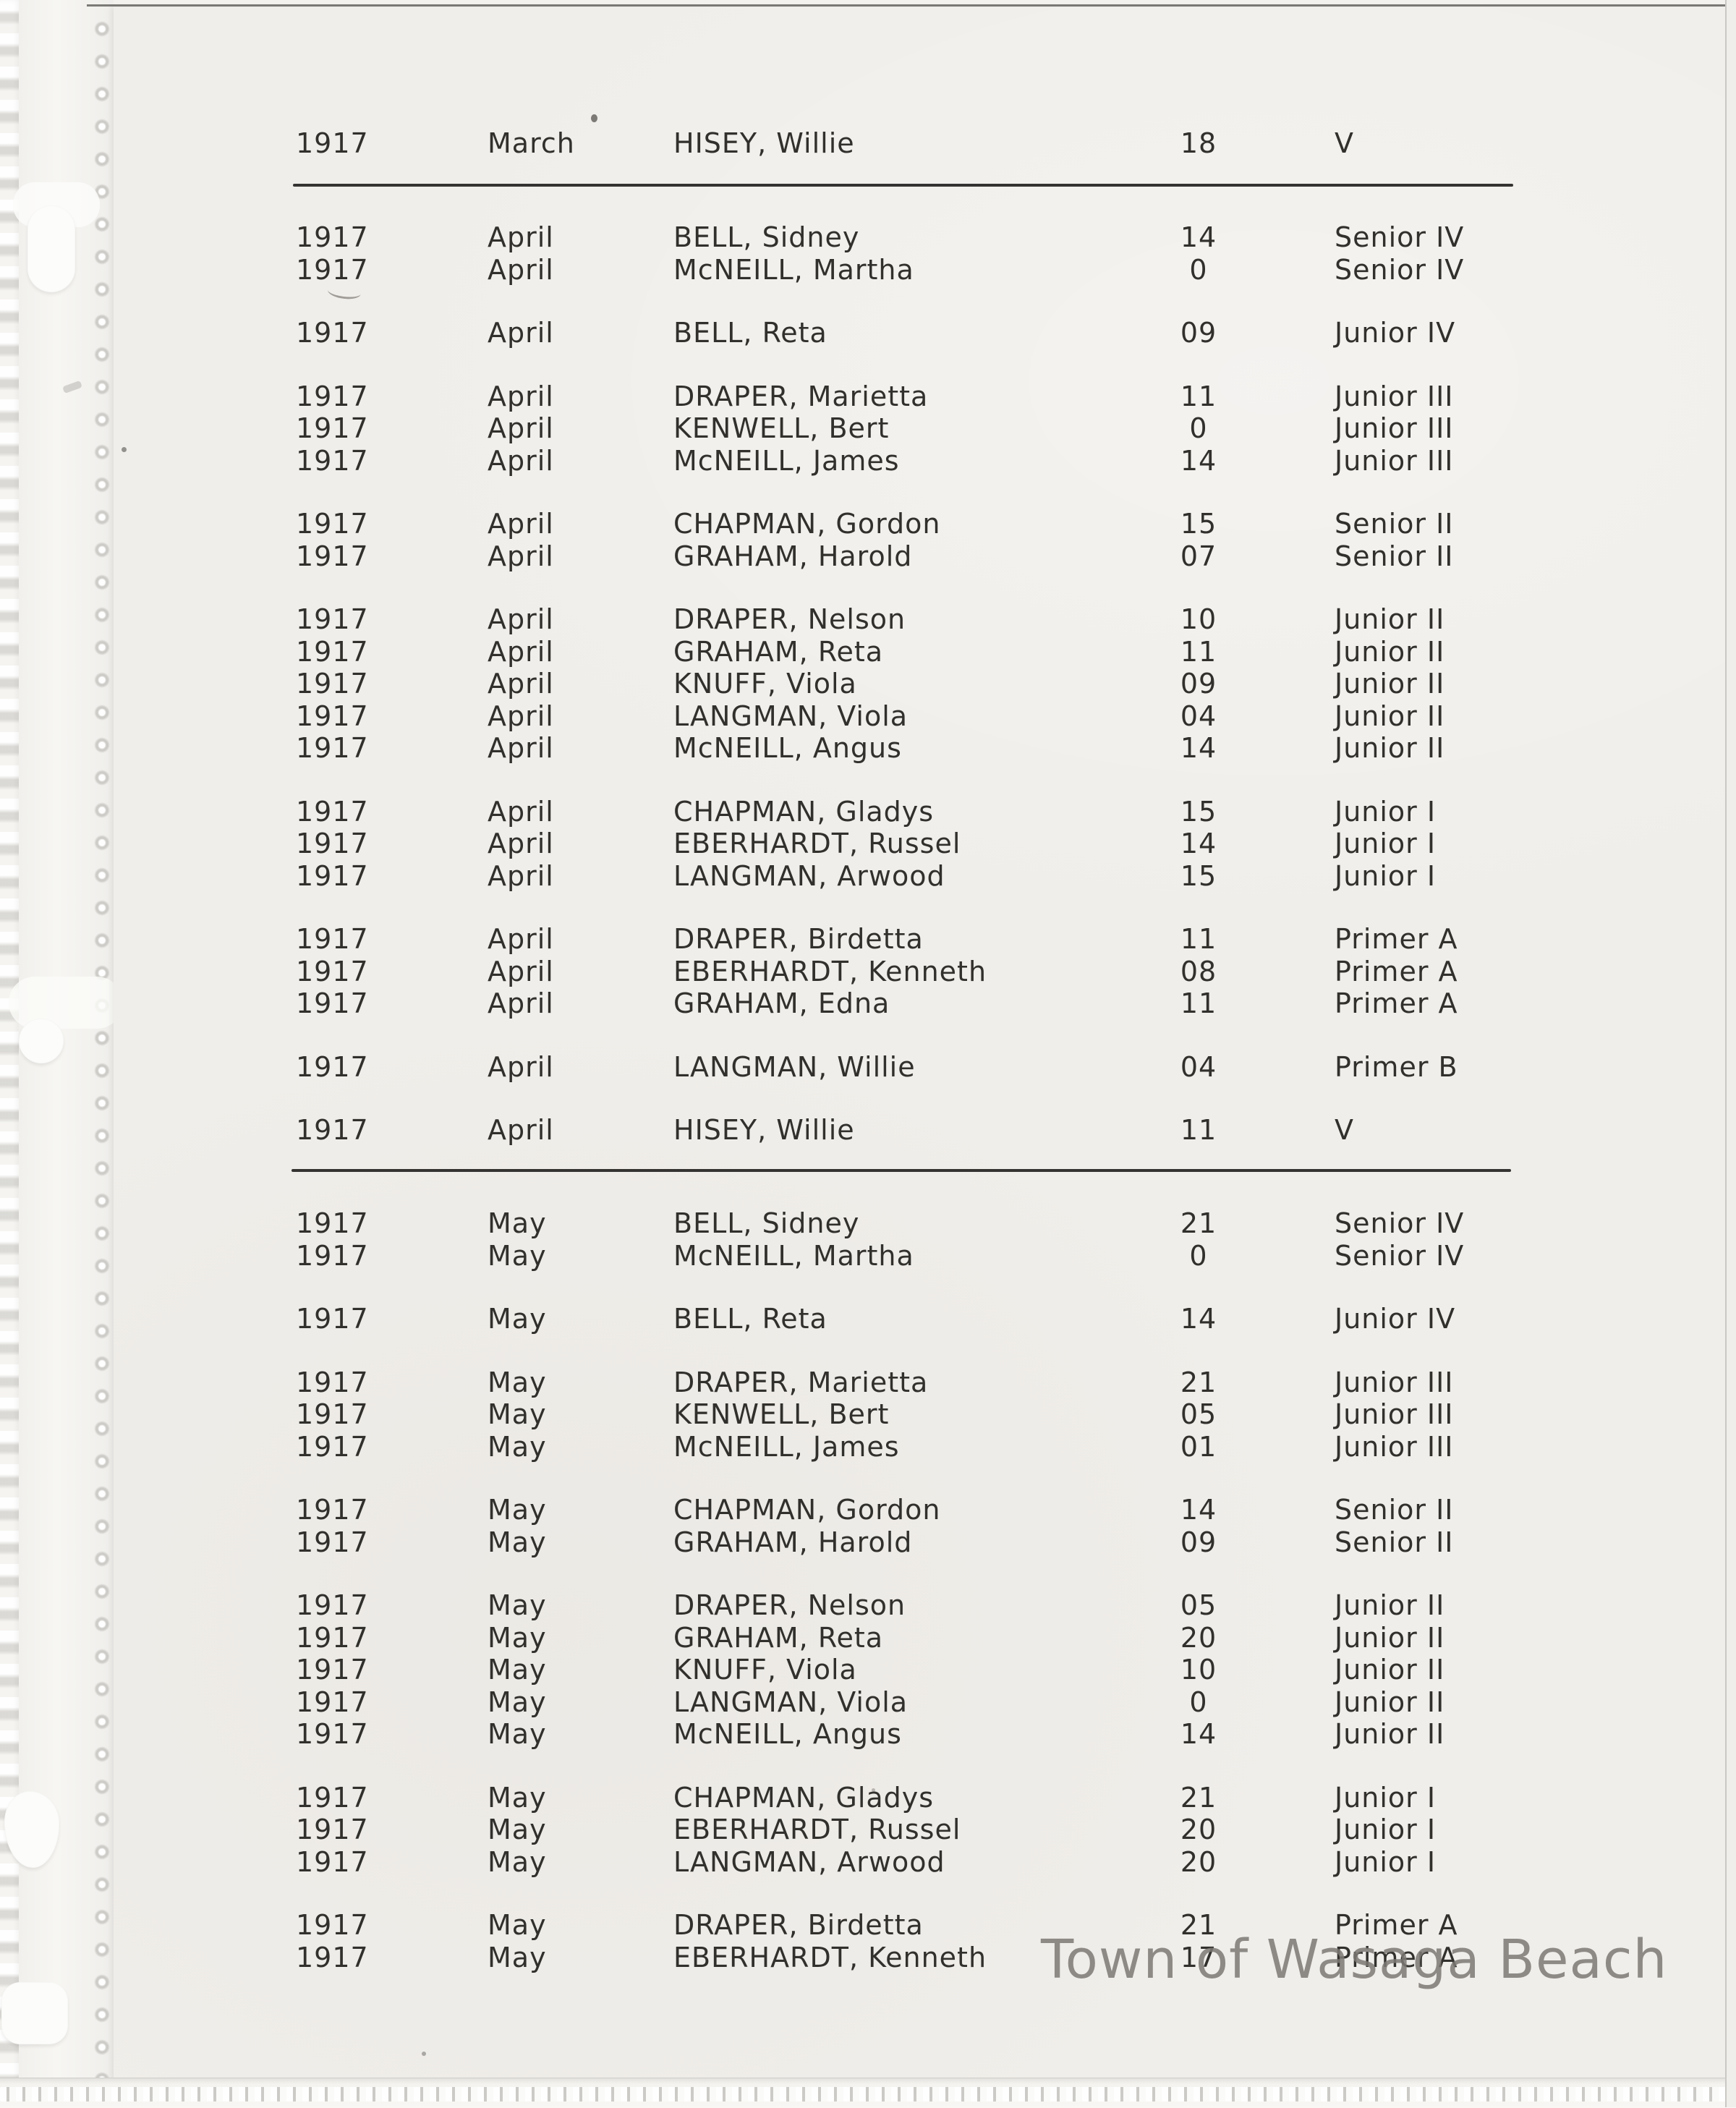 Image resolution: width=1736 pixels, height=2108 pixels. Describe the element at coordinates (1394, 524) in the screenshot. I see `class-level-cell: Senior II` at that location.